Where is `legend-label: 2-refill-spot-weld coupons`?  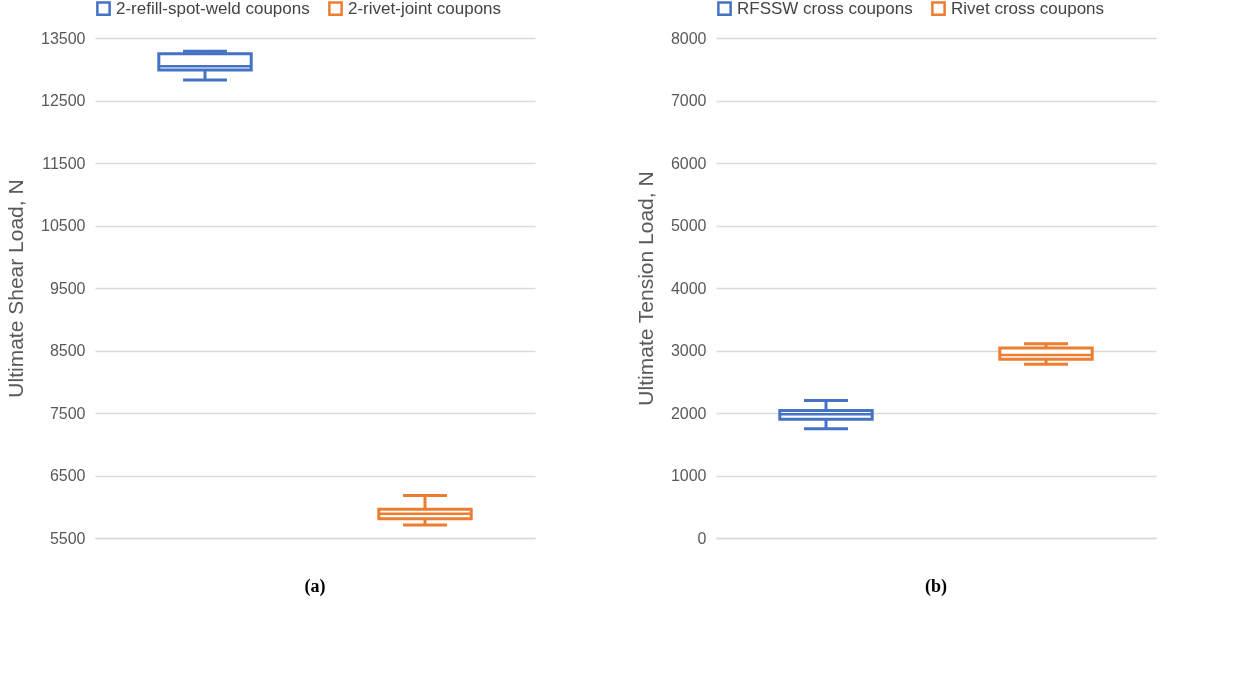 legend-label: 2-refill-spot-weld coupons is located at coordinates (213, 9).